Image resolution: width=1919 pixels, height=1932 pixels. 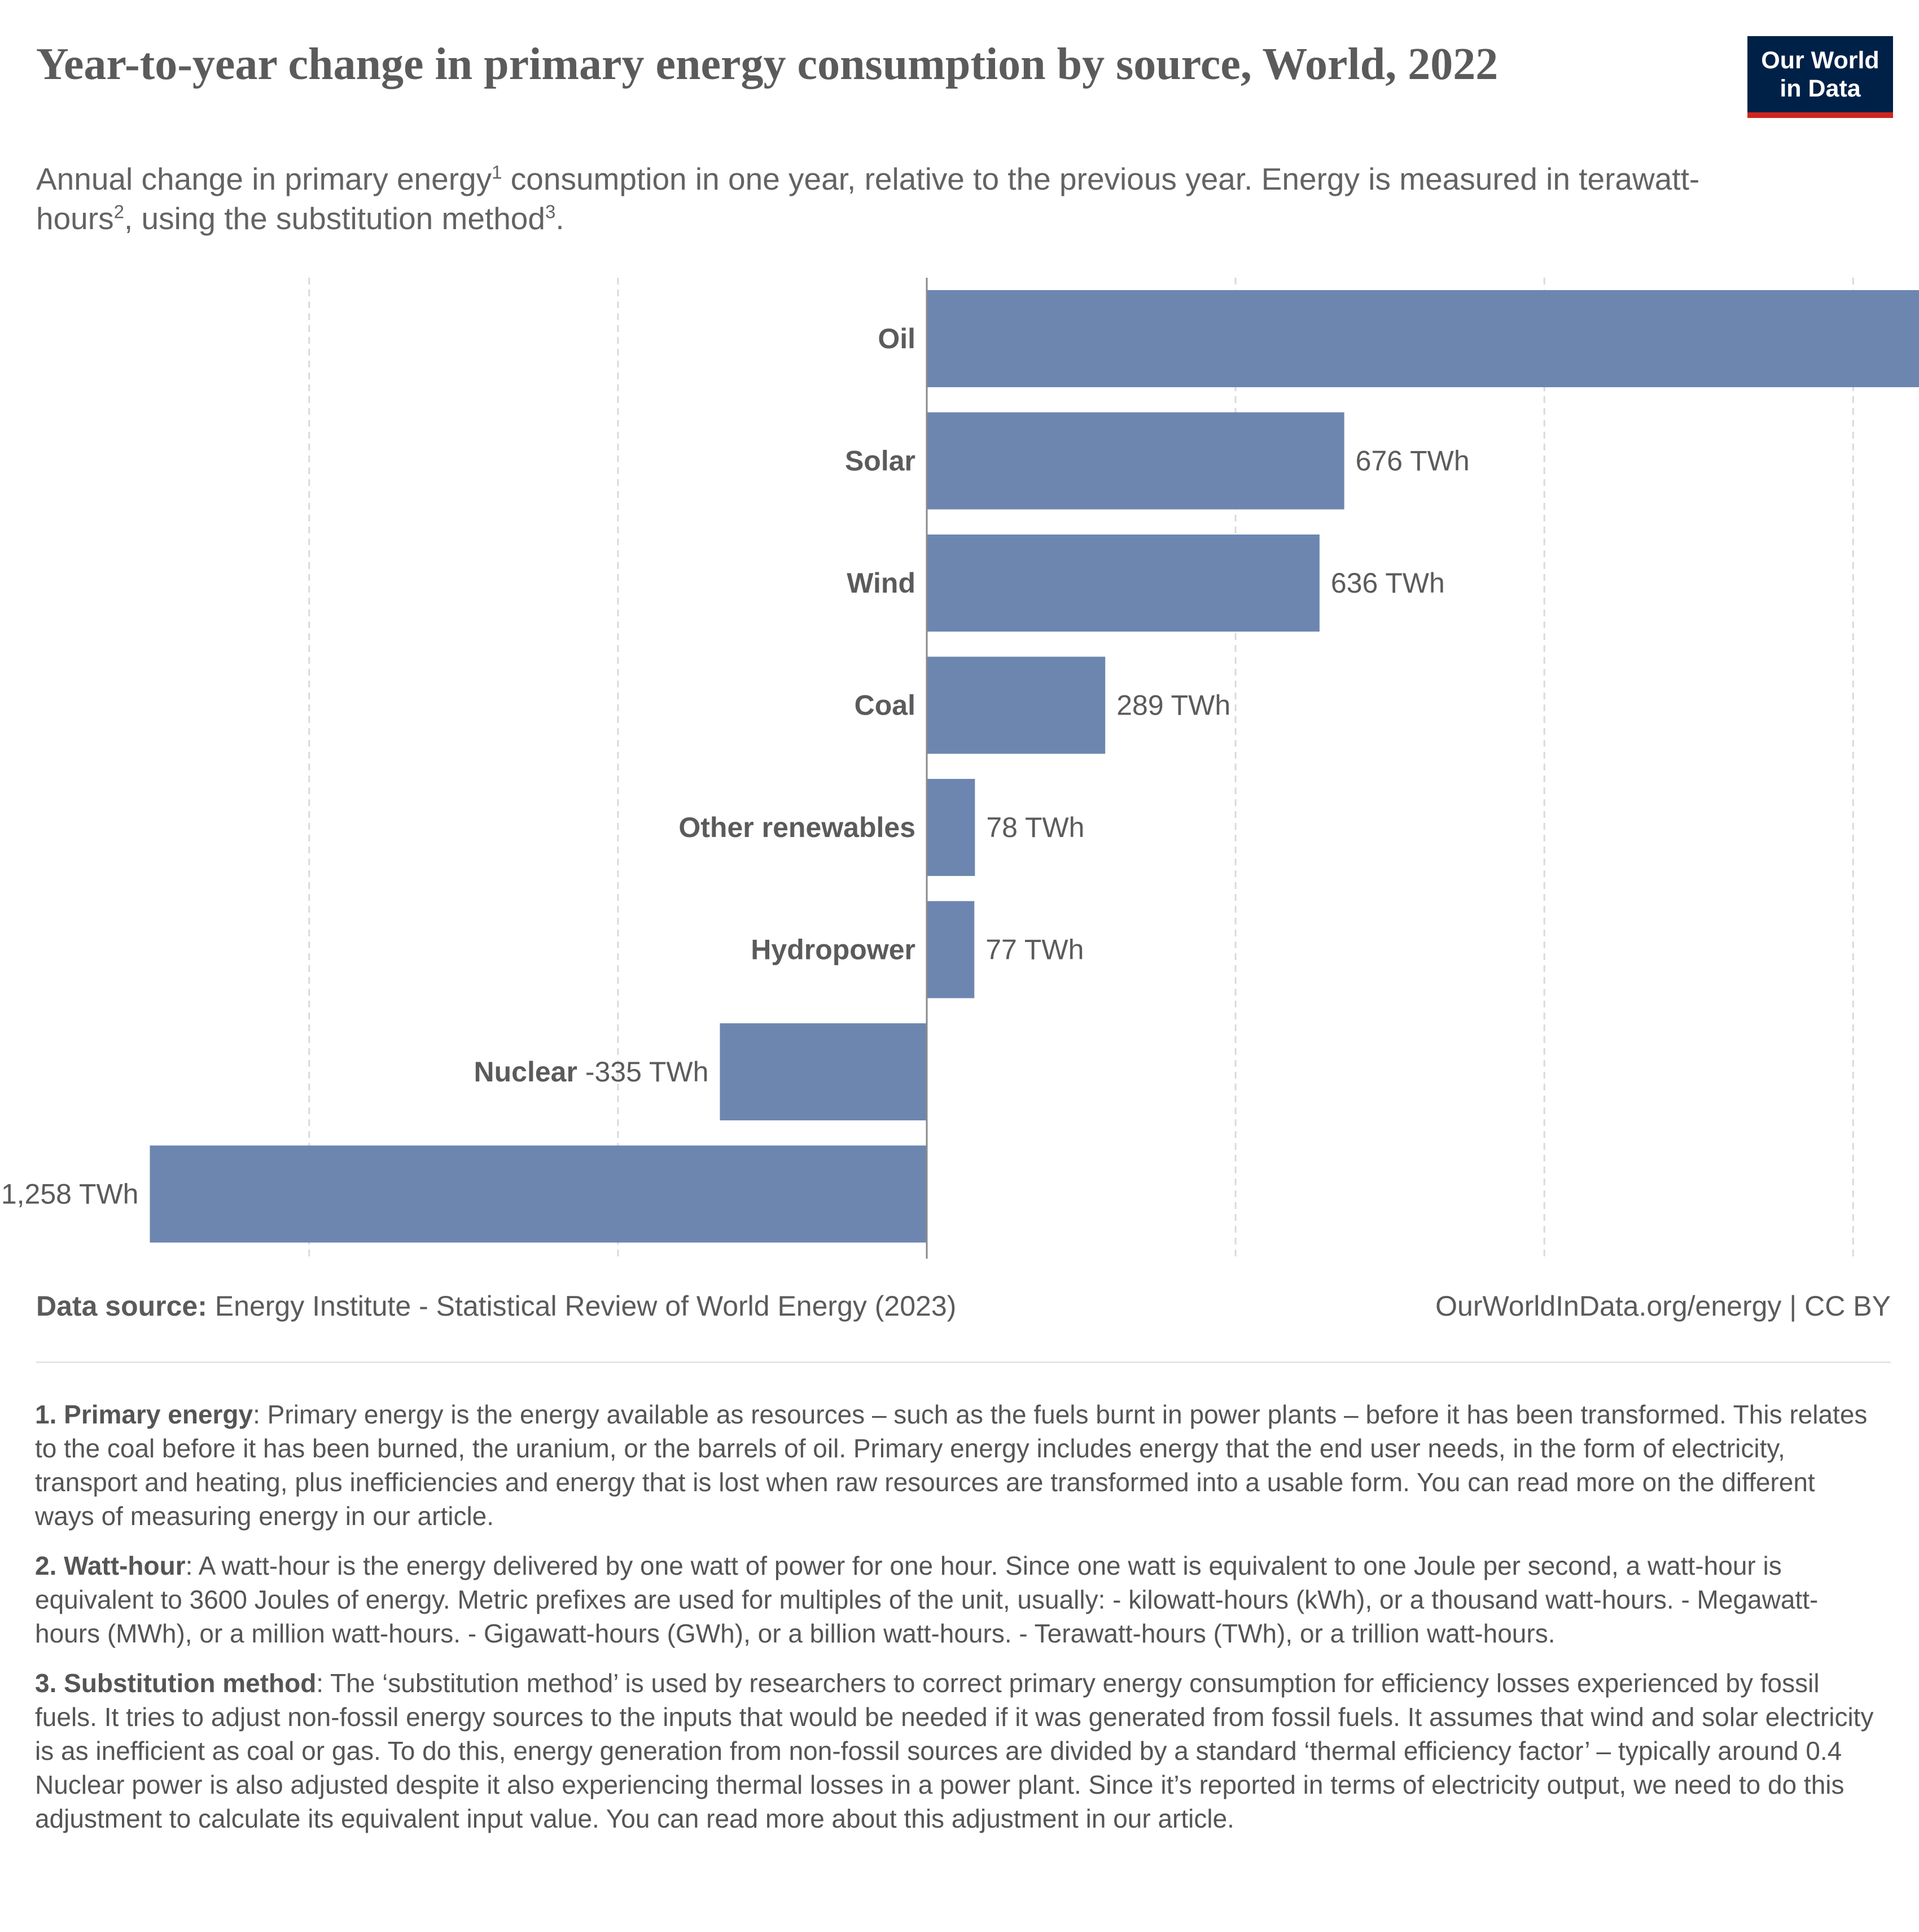 What do you see at coordinates (334, 218) in the screenshot?
I see `subtitle-text-3: , using the substitution method` at bounding box center [334, 218].